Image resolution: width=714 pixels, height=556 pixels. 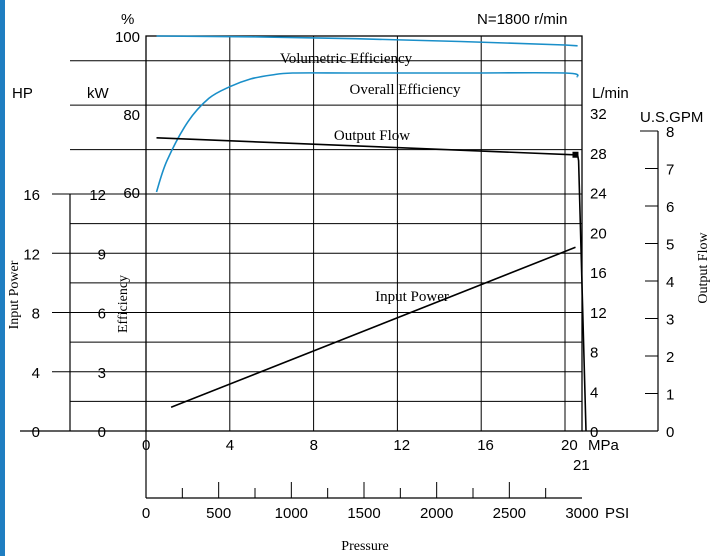 What do you see at coordinates (127, 19) in the screenshot?
I see `eff-unit-label: %` at bounding box center [127, 19].